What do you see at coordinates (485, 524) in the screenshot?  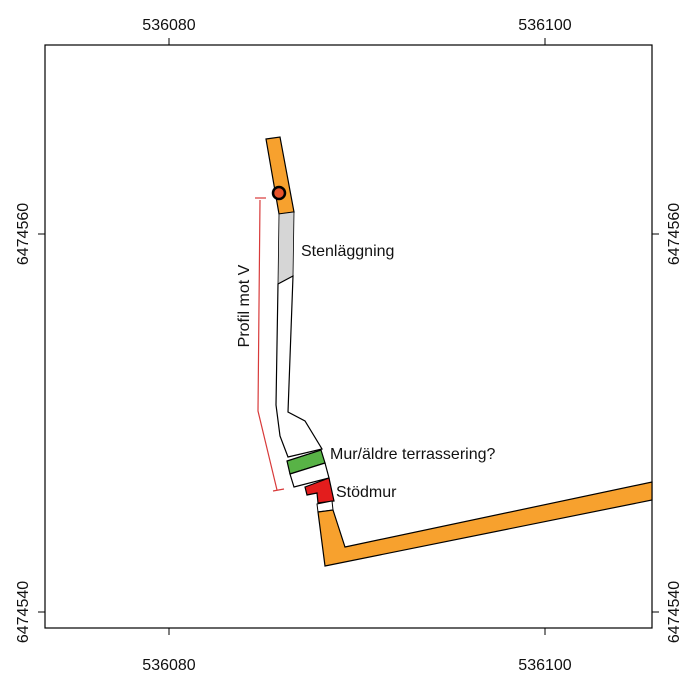 I see `trench-lower-segment` at bounding box center [485, 524].